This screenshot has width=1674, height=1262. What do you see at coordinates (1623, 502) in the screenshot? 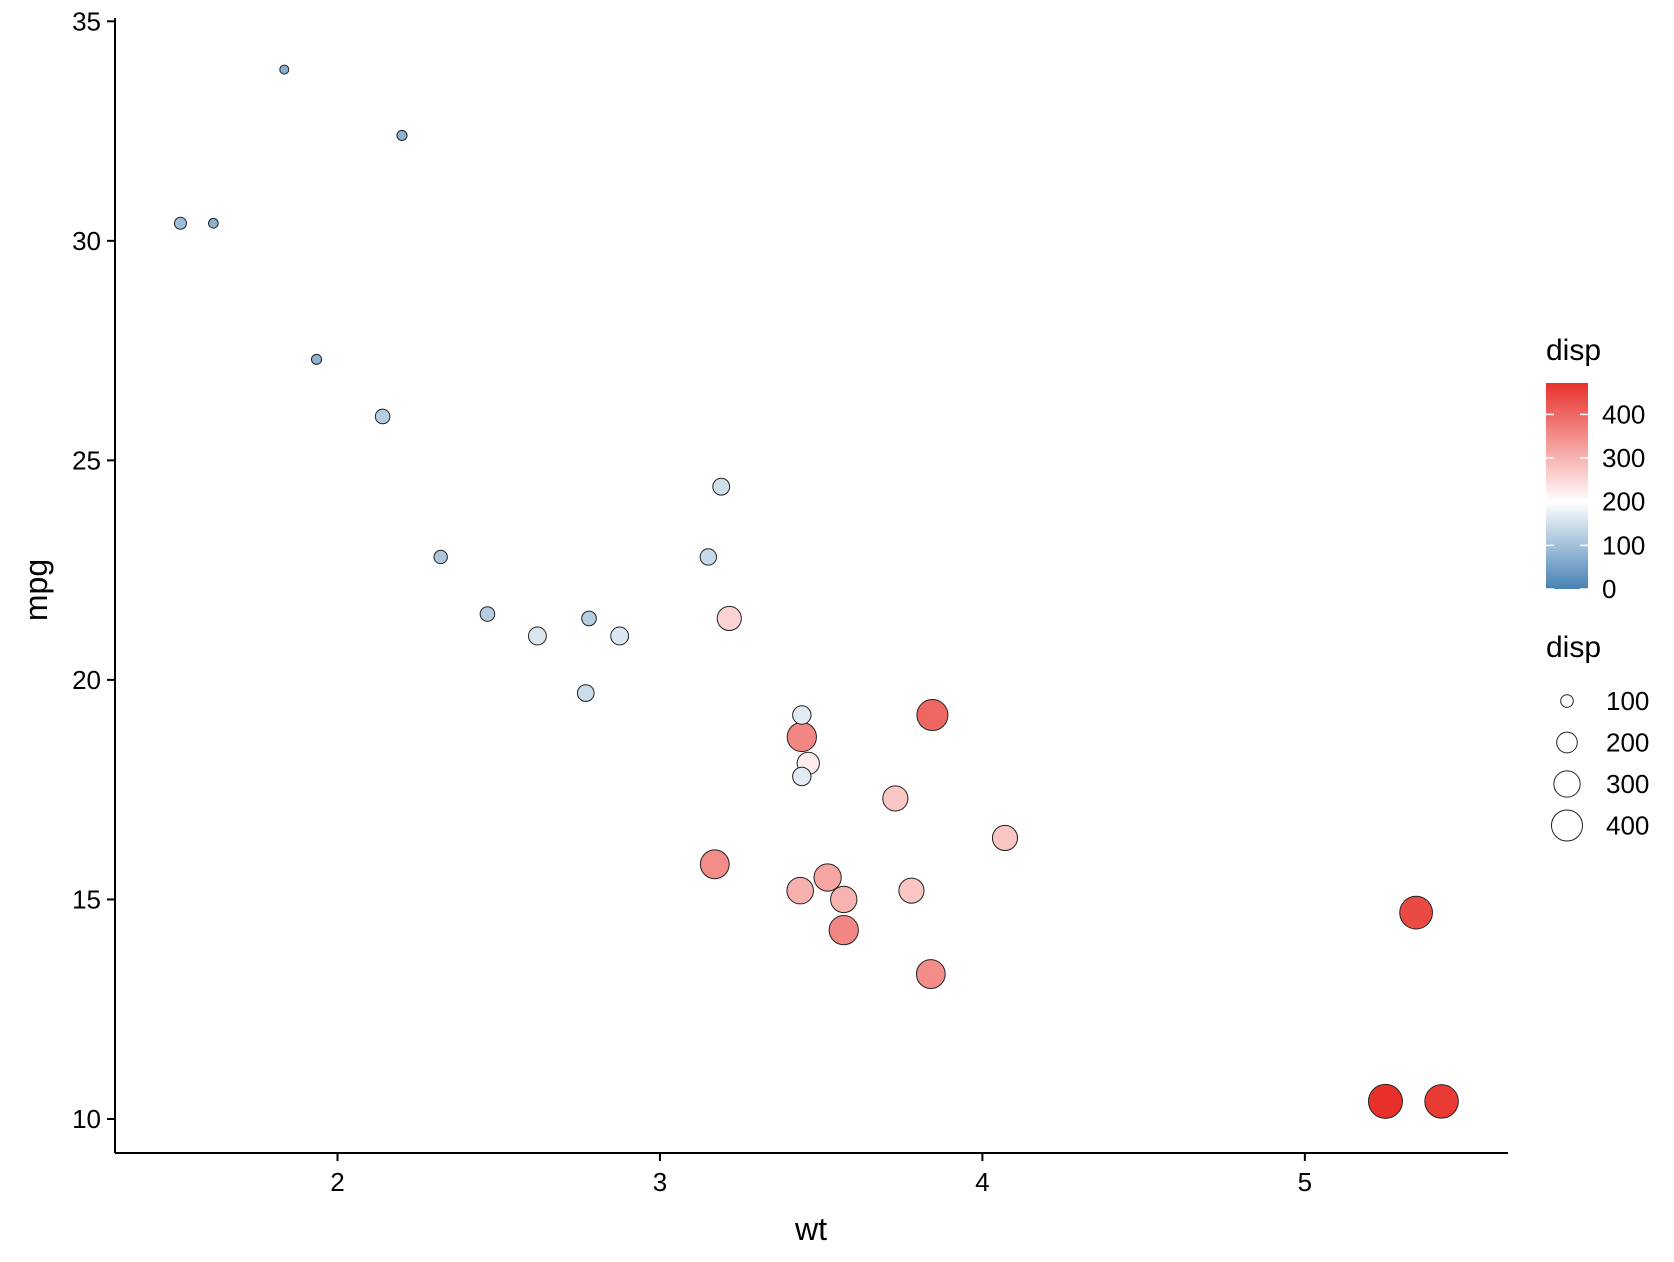
I see `color-legend-label: 200` at bounding box center [1623, 502].